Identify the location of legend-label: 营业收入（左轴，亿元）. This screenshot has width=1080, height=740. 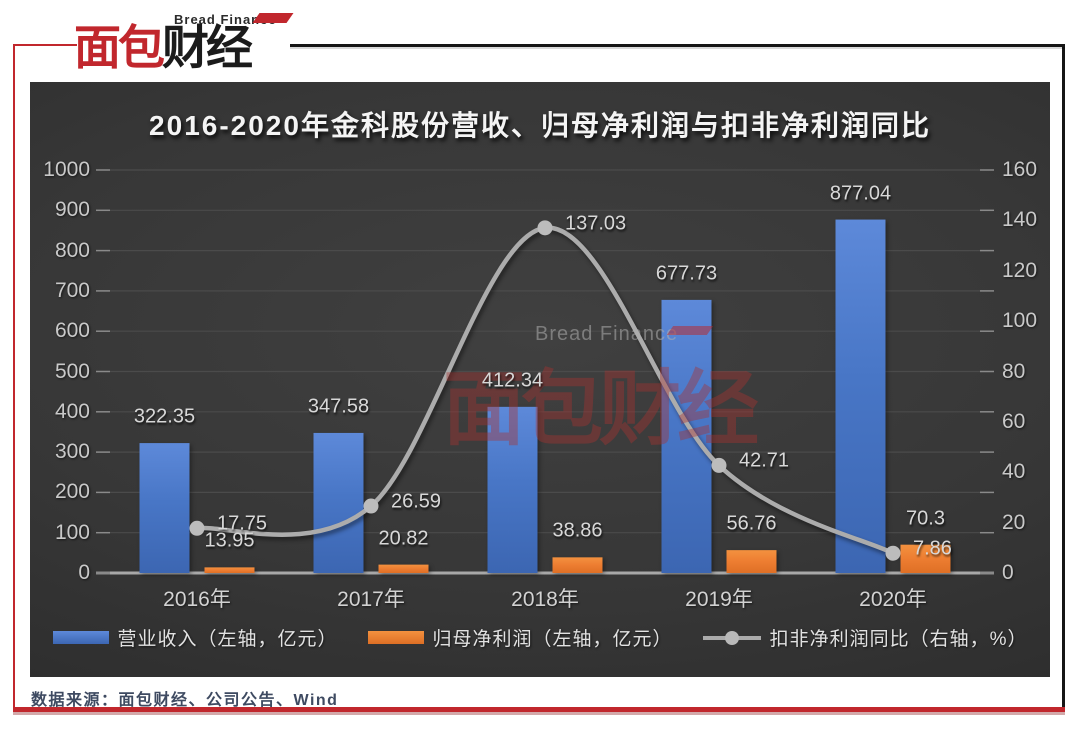
(227, 639).